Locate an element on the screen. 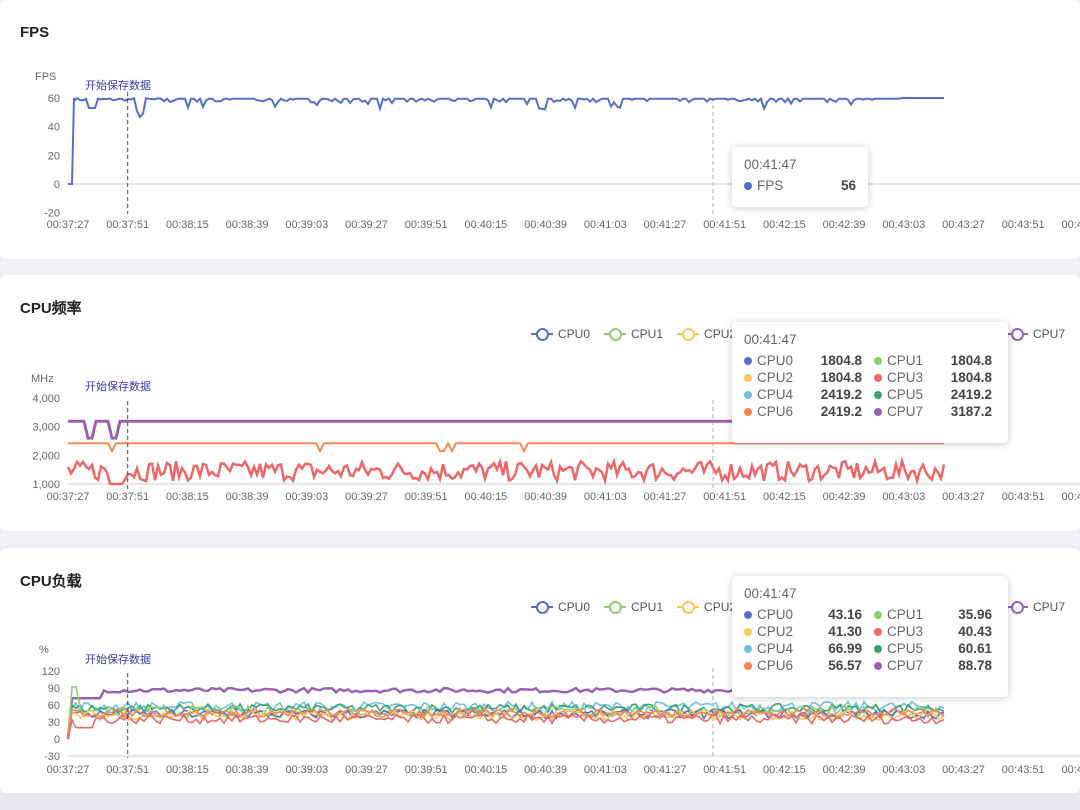 This screenshot has height=810, width=1080. freq-tooltip-name: CPU2 is located at coordinates (778, 377).